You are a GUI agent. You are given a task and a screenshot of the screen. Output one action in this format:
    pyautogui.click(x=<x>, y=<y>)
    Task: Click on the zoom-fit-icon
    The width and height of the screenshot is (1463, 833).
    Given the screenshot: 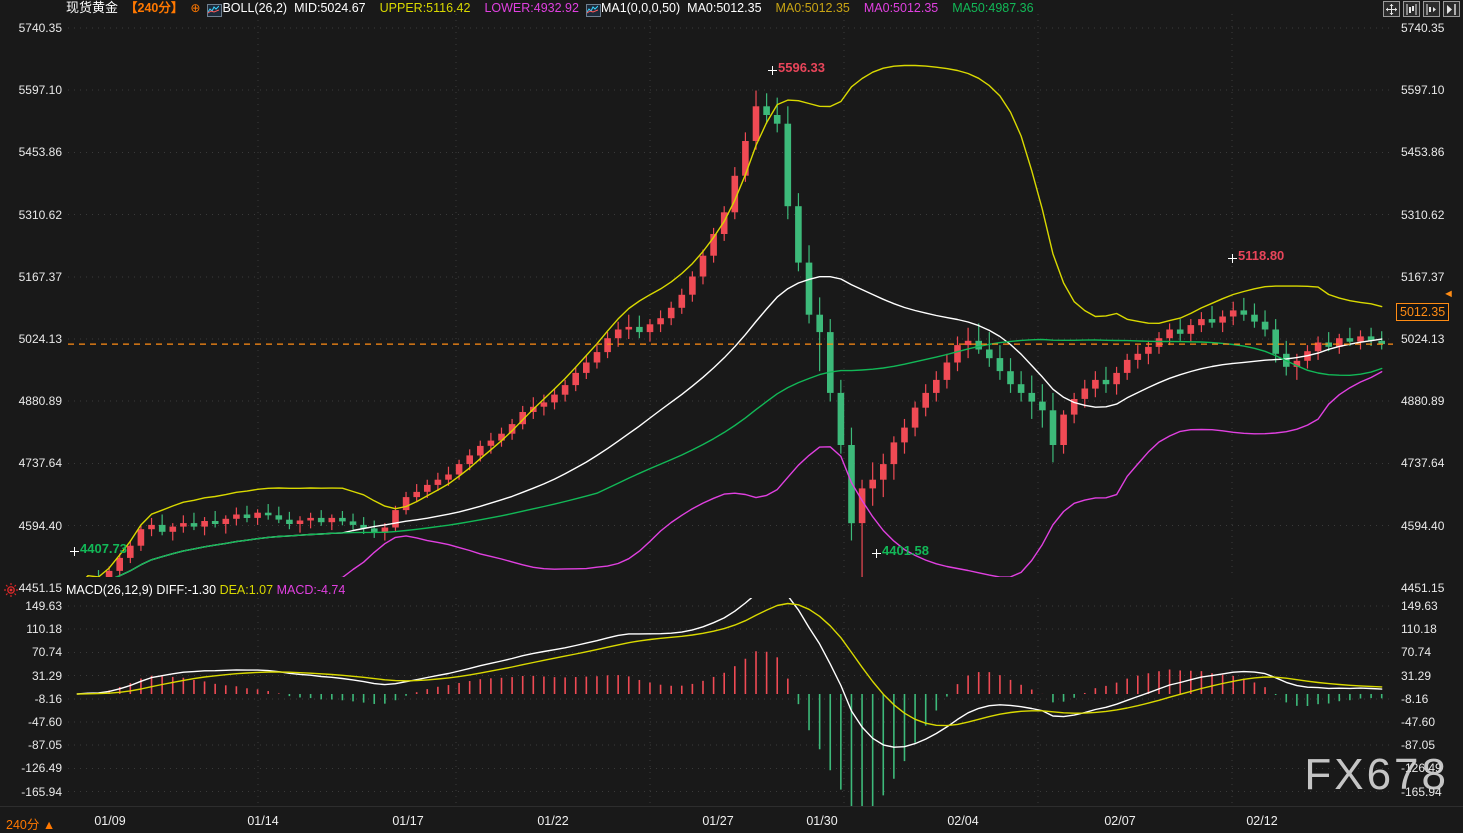 What is the action you would take?
    pyautogui.click(x=1431, y=9)
    